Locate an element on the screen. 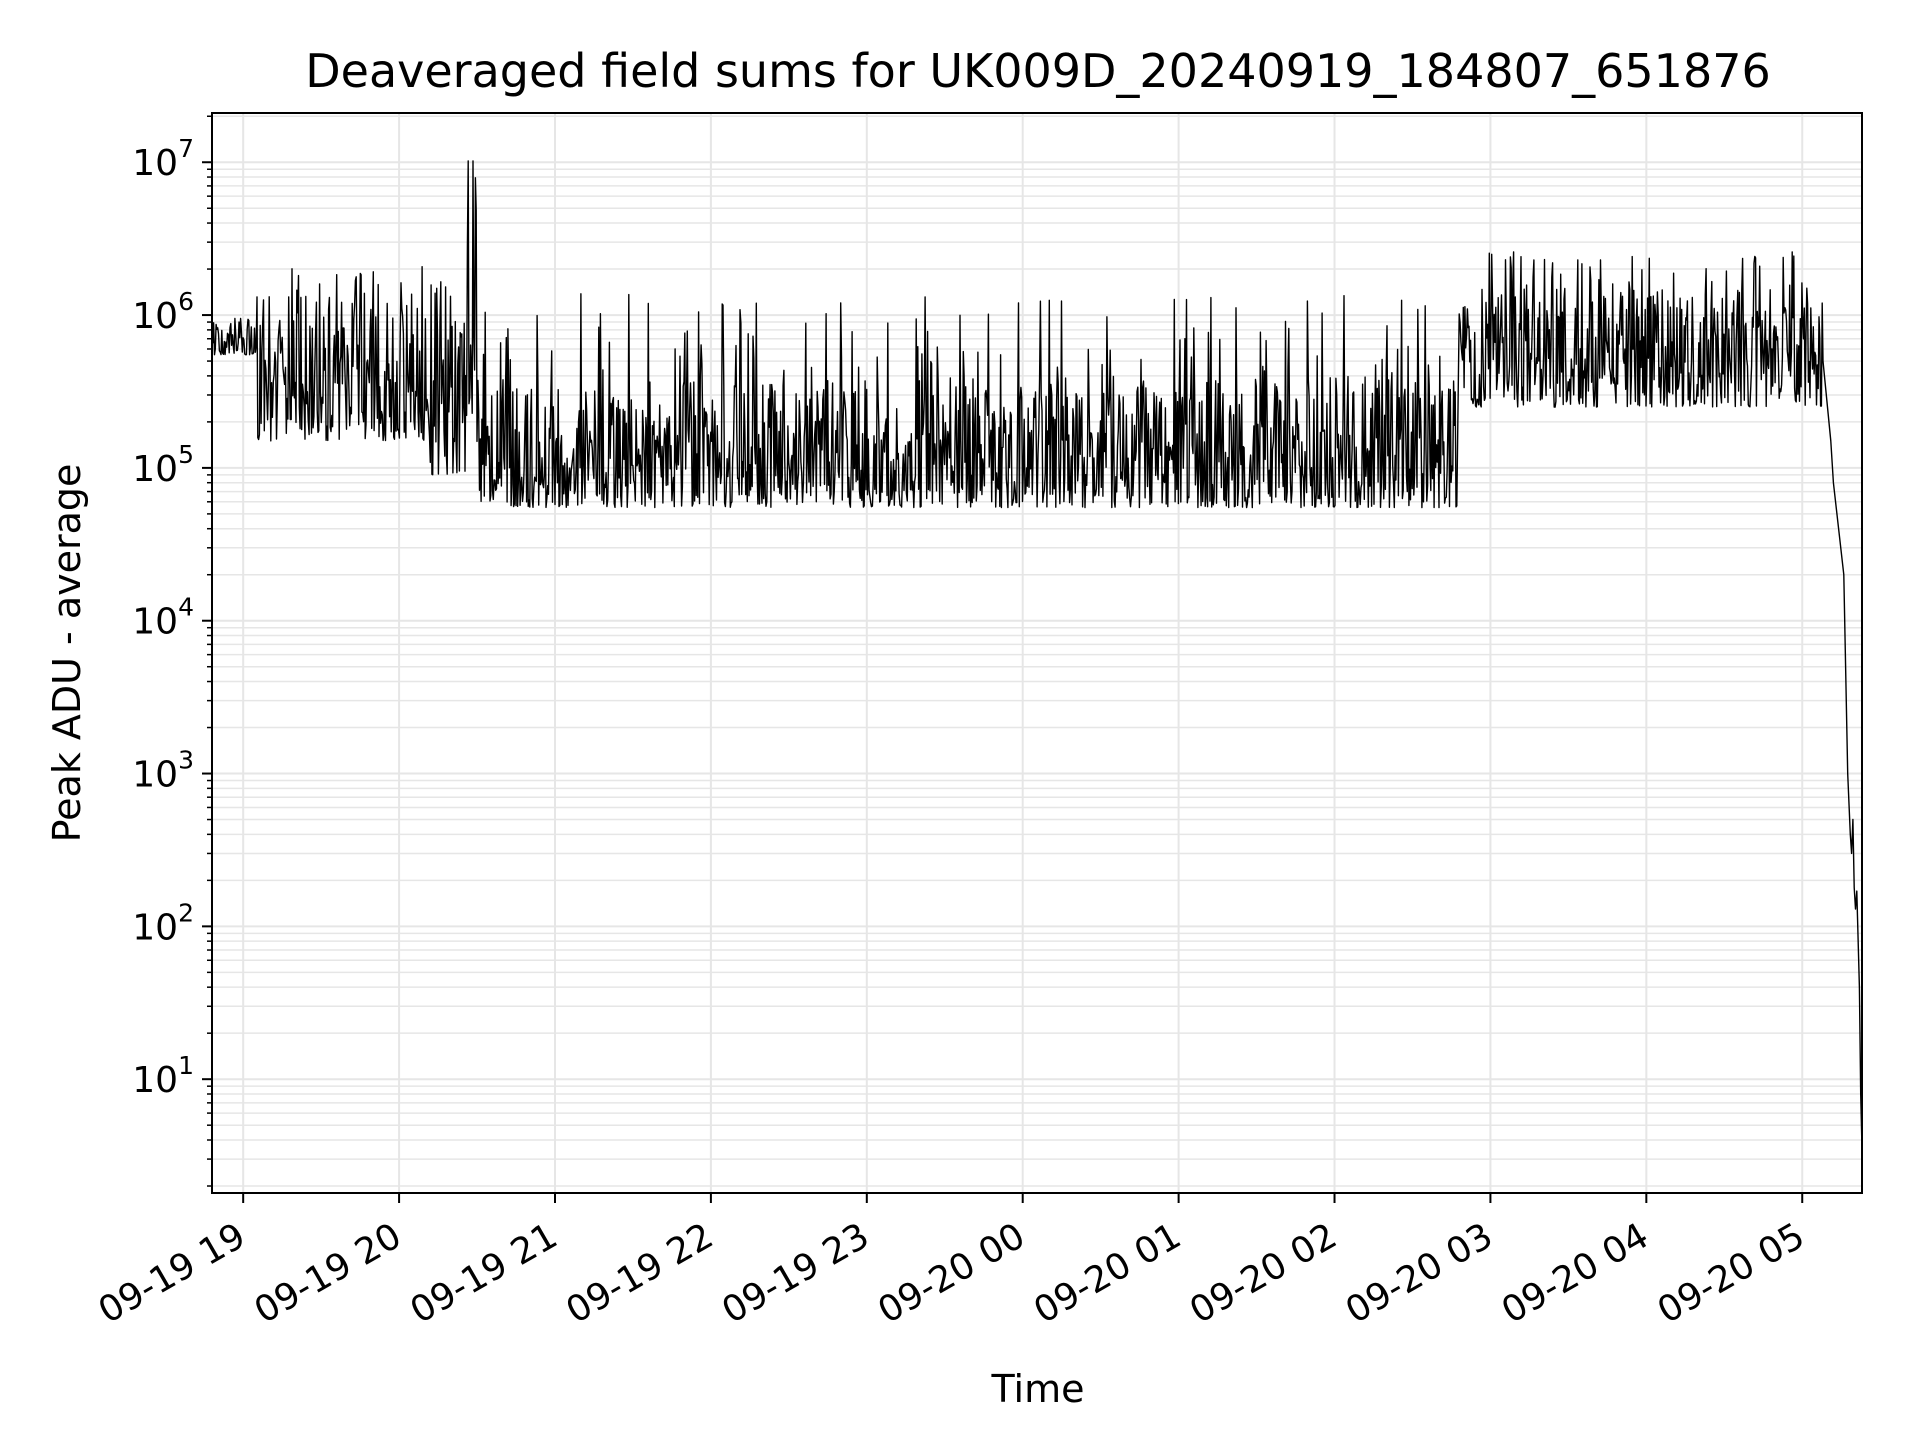 The image size is (1920, 1440). y-axis-label: Peak ADU - average is located at coordinates (67, 653).